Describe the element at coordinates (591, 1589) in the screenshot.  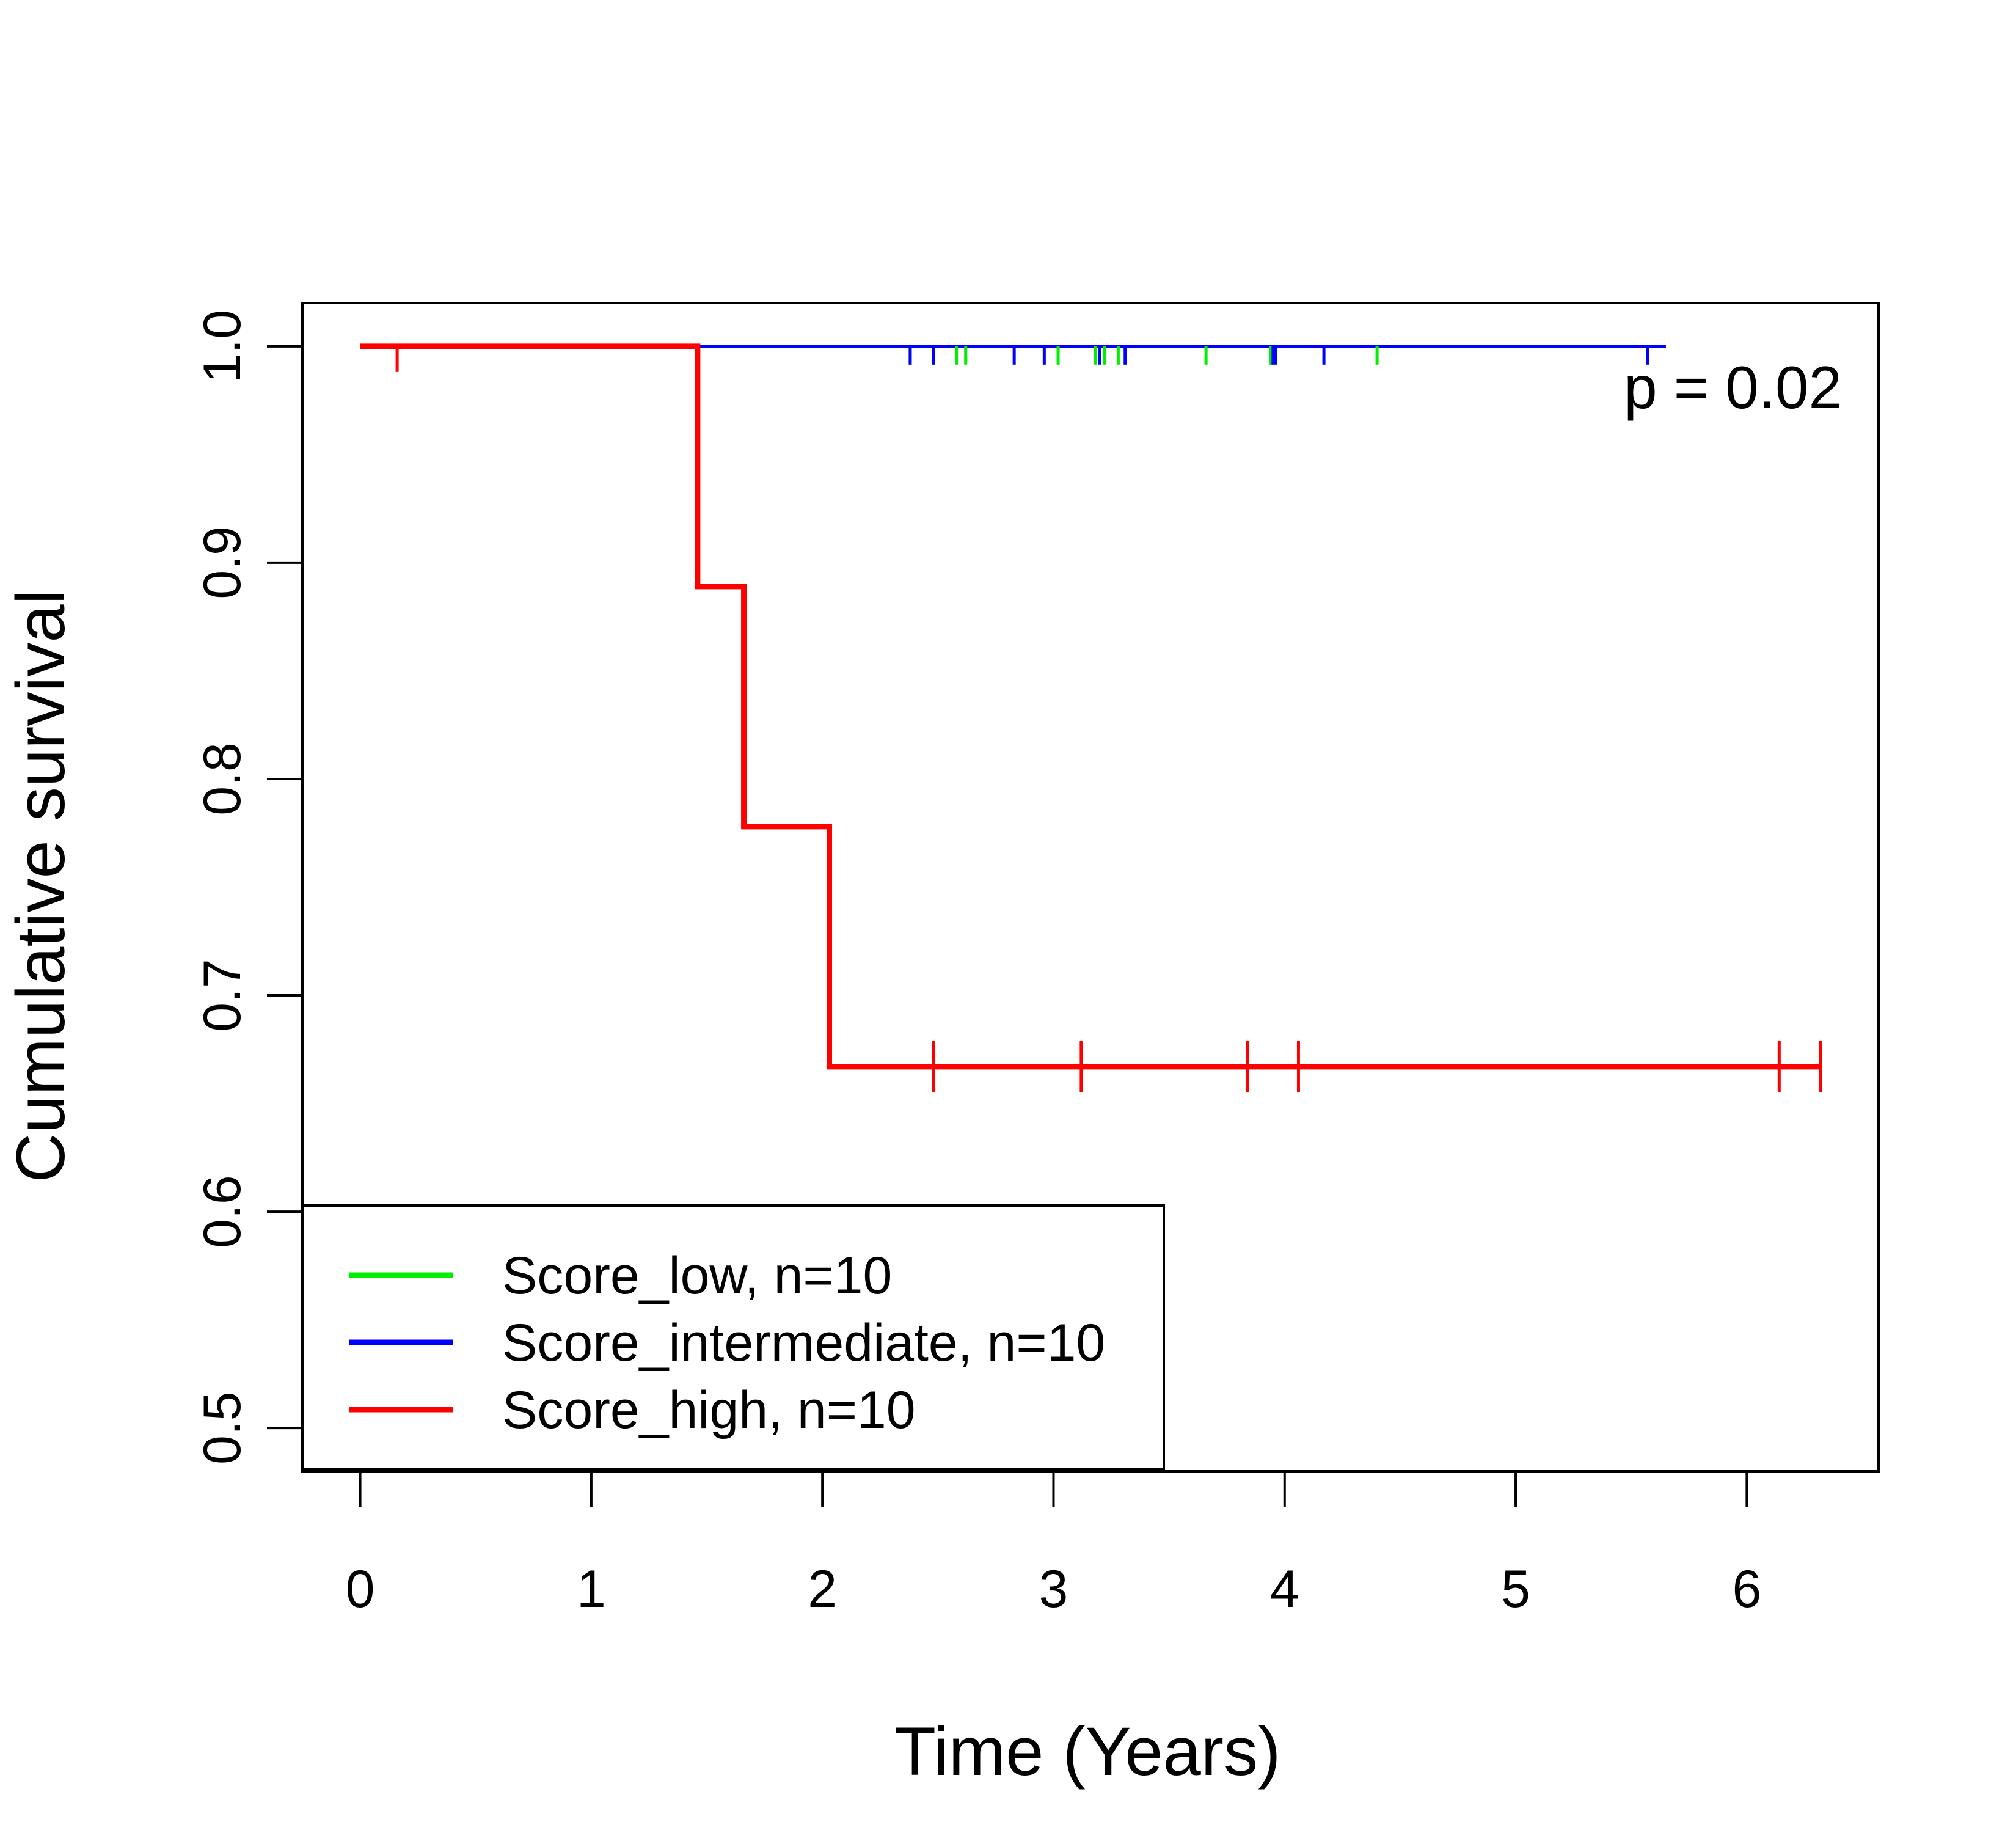
I see `x-tick-label: 1` at that location.